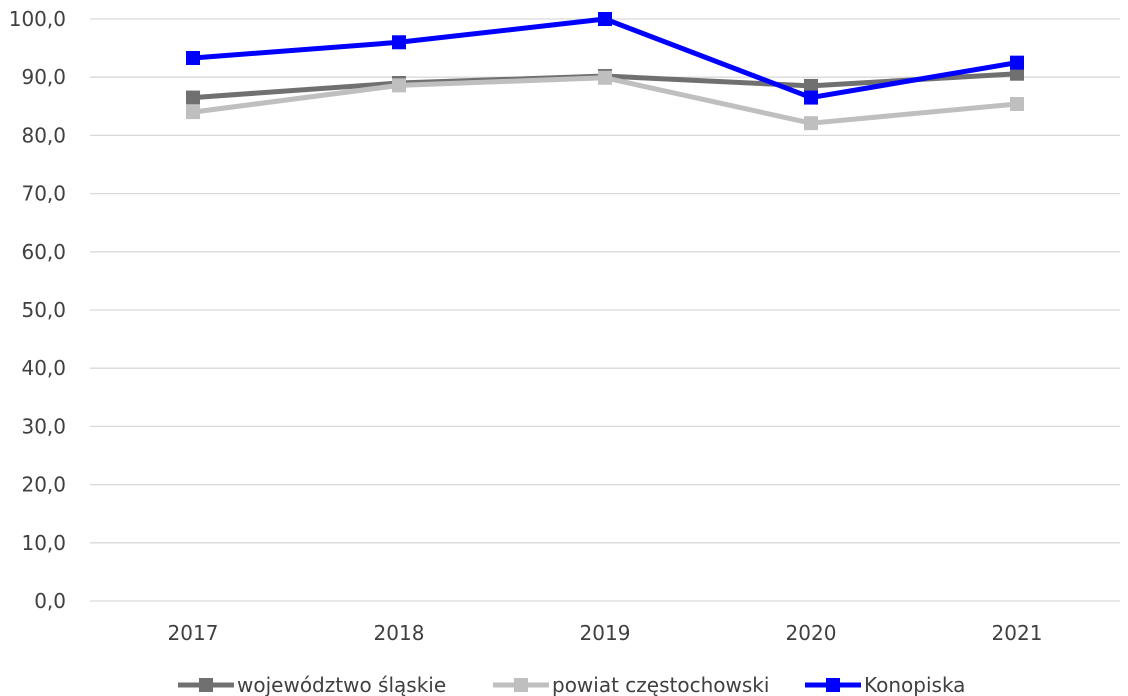  I want to click on y-tick-label: 70,0, so click(43, 194).